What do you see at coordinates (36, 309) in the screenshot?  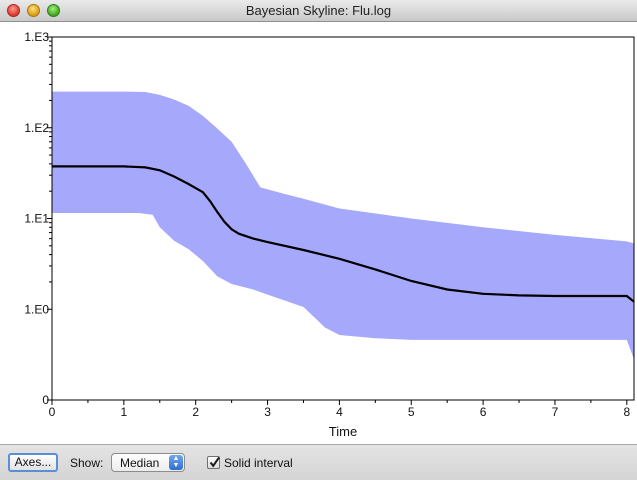 I see `y-tick-label: 1.E0` at bounding box center [36, 309].